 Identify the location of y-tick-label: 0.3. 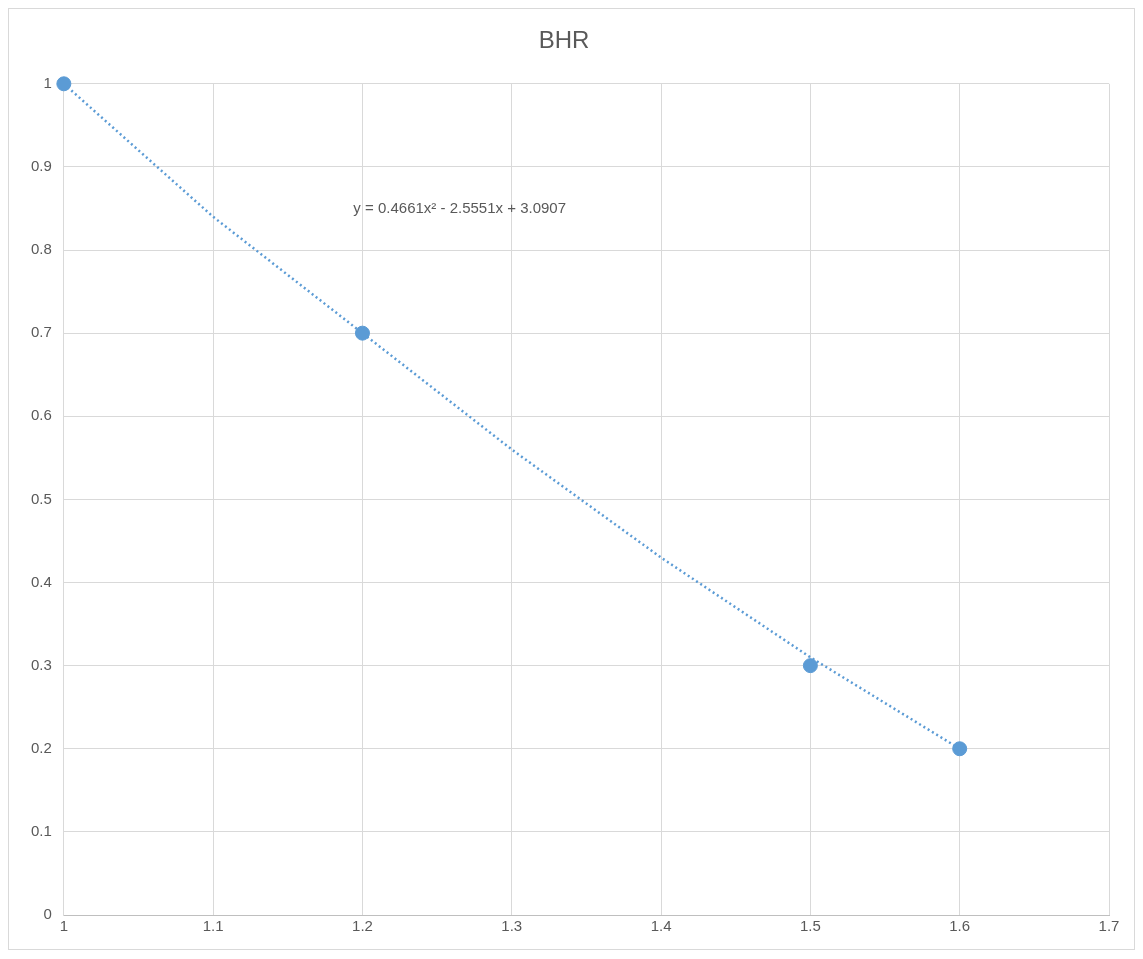
(41, 664).